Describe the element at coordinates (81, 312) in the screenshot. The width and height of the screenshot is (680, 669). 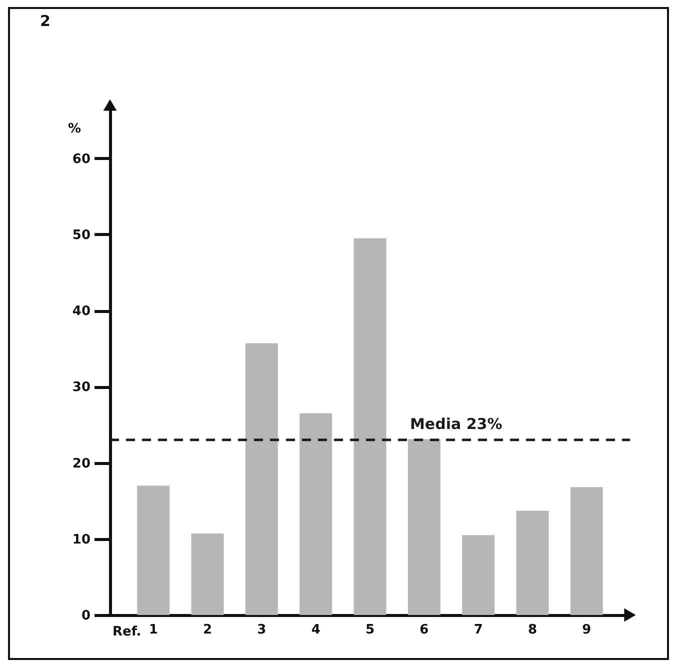
I see `y-tick-label: 40` at that location.